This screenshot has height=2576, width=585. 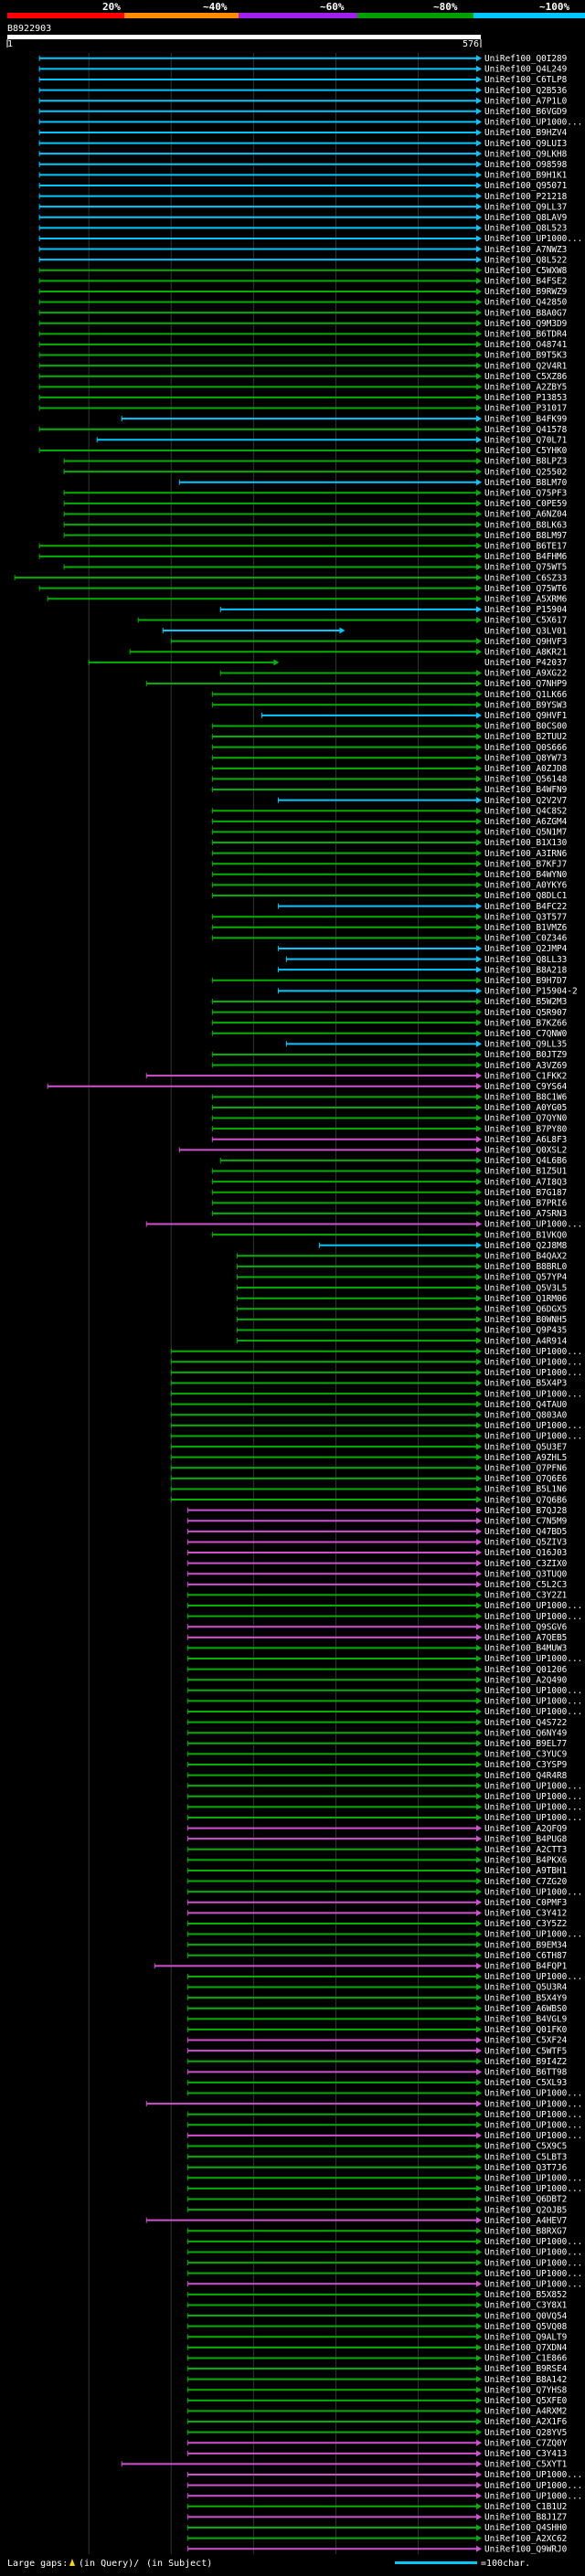 What do you see at coordinates (526, 515) in the screenshot?
I see `hit-label: UniRef100_A6NZ04` at bounding box center [526, 515].